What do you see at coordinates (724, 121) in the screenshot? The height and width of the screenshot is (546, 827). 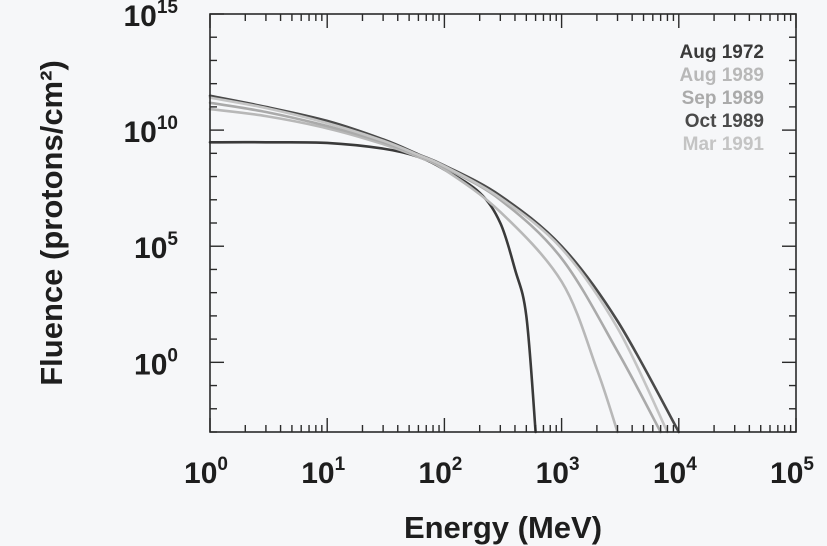 I see `legend-entry-3: Oct 1989` at bounding box center [724, 121].